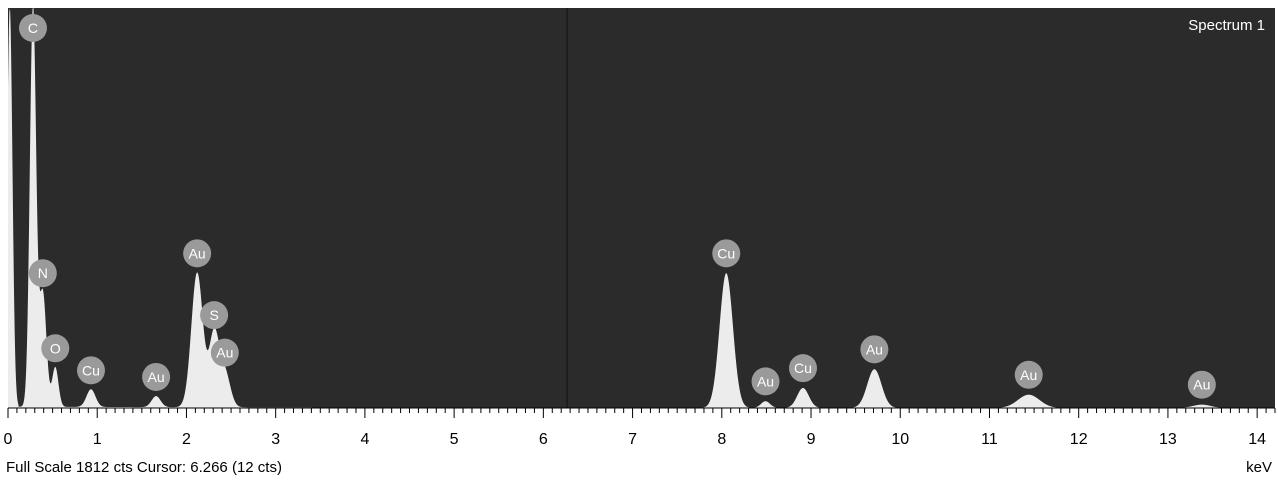 The image size is (1278, 487). Describe the element at coordinates (1079, 439) in the screenshot. I see `x-tick-label: 12` at that location.